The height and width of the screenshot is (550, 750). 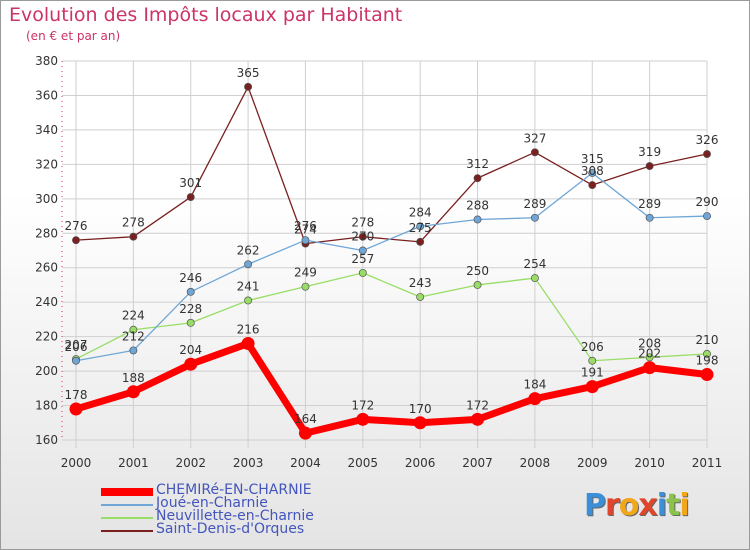 I want to click on y-tick-label: 180, so click(x=46, y=406).